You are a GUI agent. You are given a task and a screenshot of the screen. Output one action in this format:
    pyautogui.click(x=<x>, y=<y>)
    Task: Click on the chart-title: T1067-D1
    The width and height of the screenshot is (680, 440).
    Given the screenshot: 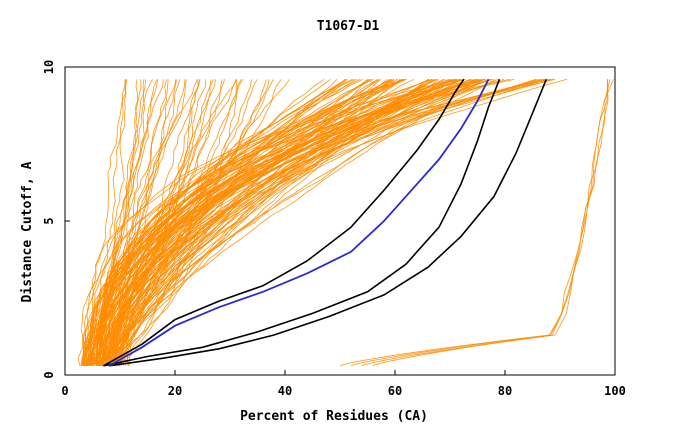 What is the action you would take?
    pyautogui.click(x=348, y=26)
    